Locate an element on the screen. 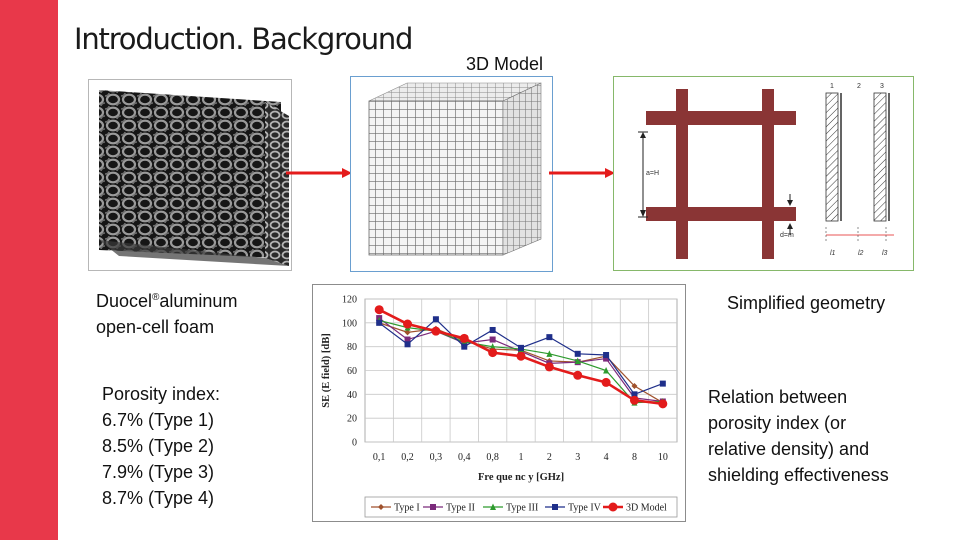 The width and height of the screenshot is (960, 540). relation-line: Relation between is located at coordinates (778, 397).